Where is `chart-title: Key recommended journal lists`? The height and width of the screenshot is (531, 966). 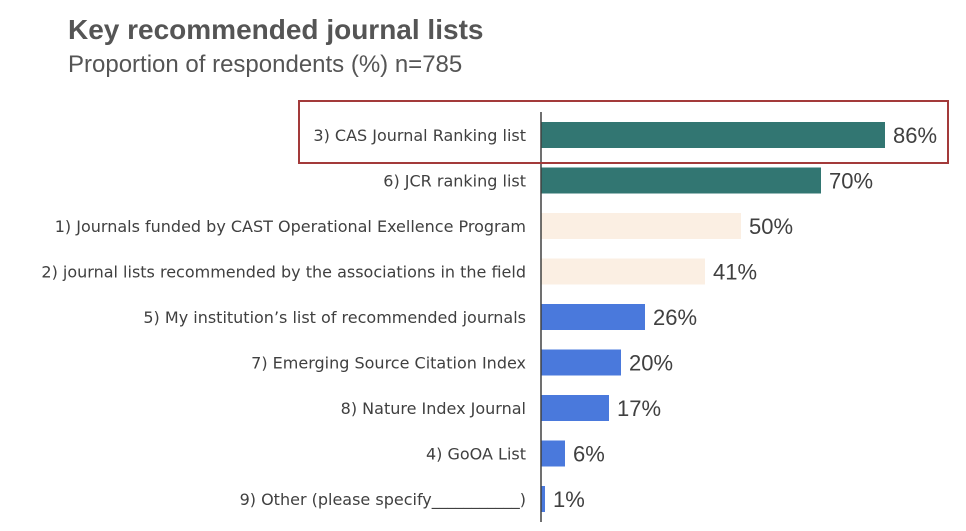
chart-title: Key recommended journal lists is located at coordinates (276, 29).